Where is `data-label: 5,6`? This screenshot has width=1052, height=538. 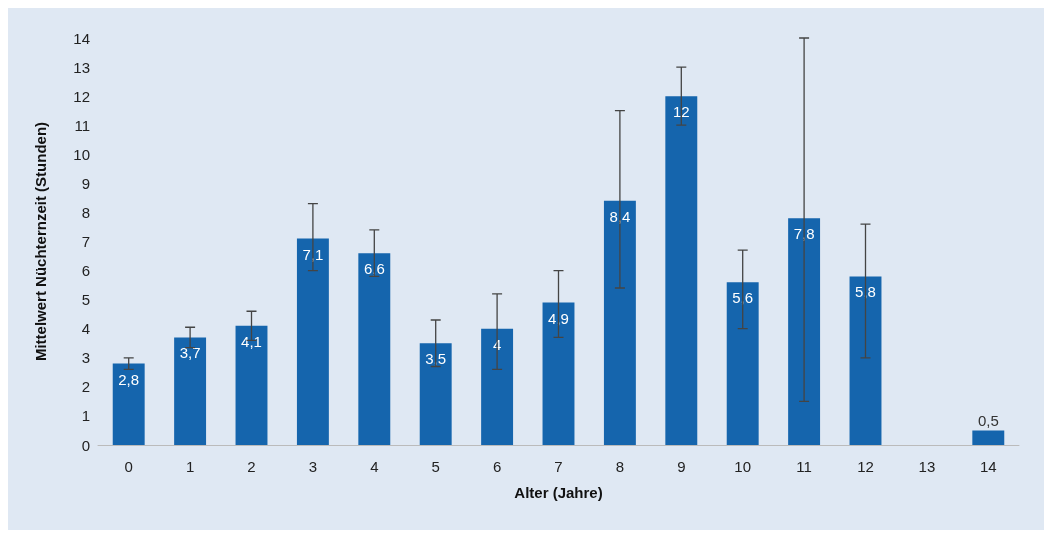
data-label: 5,6 is located at coordinates (743, 298).